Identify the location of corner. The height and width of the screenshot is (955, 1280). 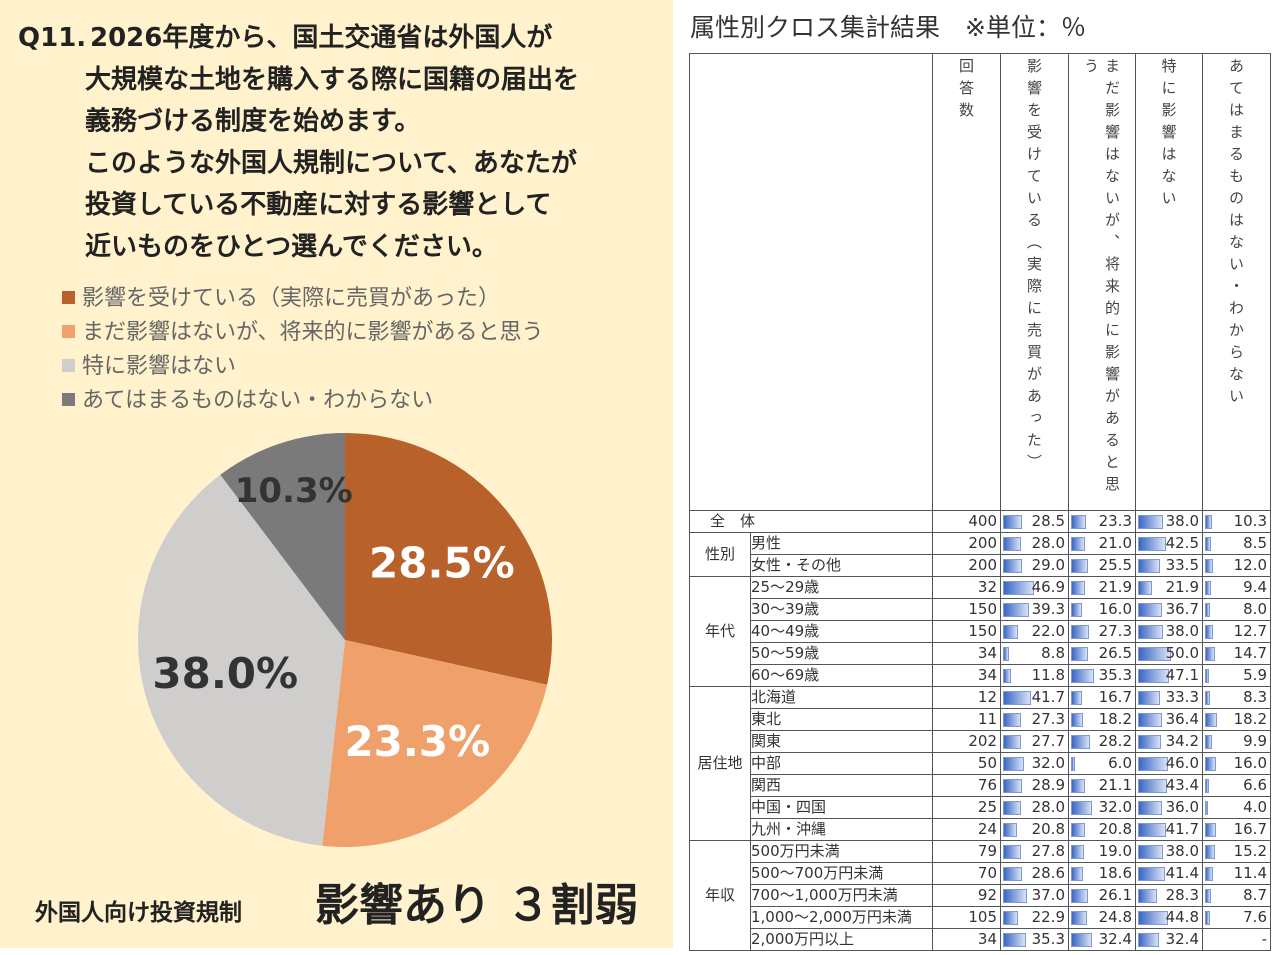
(811, 282).